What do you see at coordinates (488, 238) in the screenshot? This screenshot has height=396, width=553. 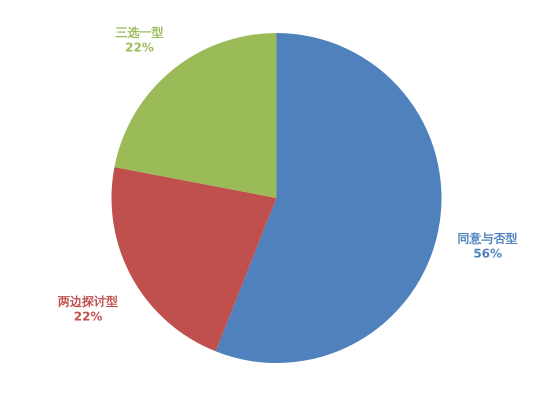 I see `slice-label: 同意与否型` at bounding box center [488, 238].